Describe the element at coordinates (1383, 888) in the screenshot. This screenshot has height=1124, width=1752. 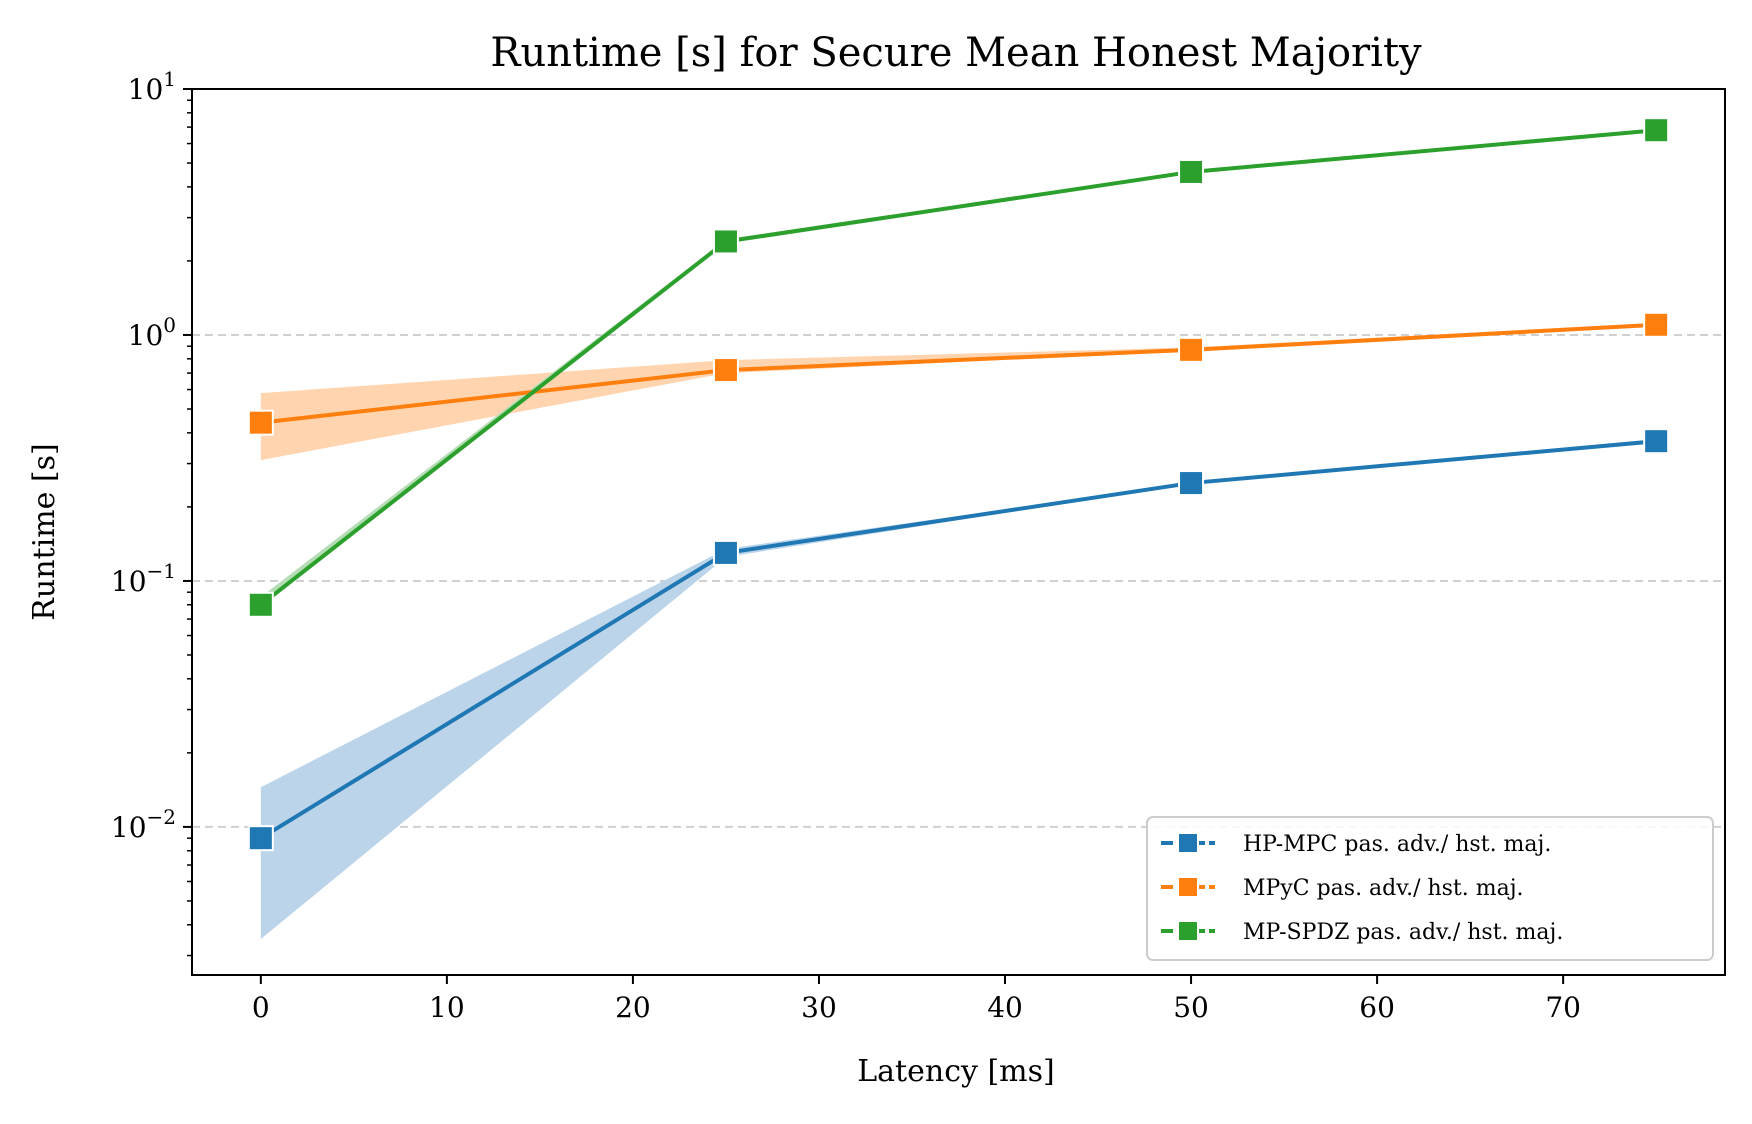
I see `legend-label: MPyC pas. adv./ hst. maj.` at that location.